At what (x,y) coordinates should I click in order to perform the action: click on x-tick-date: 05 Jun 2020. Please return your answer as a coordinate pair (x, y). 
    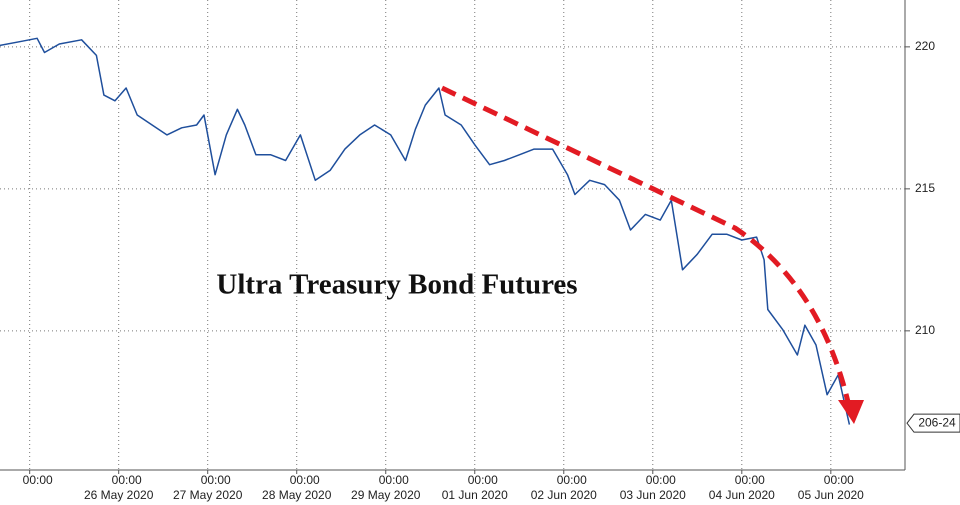
    Looking at the image, I should click on (831, 495).